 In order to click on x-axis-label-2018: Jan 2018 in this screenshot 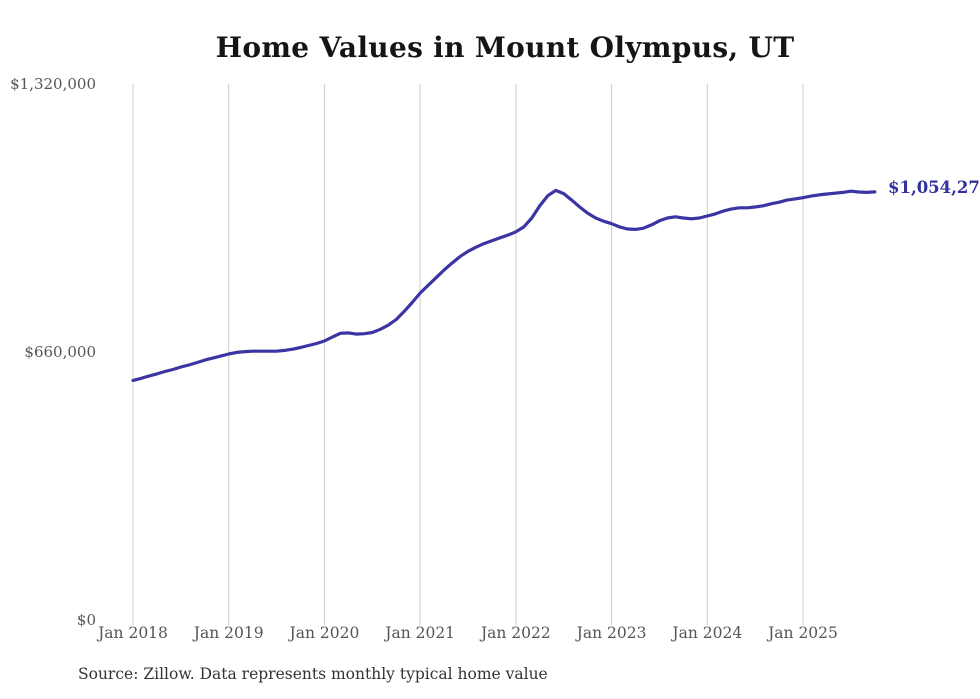, I will do `click(133, 633)`.